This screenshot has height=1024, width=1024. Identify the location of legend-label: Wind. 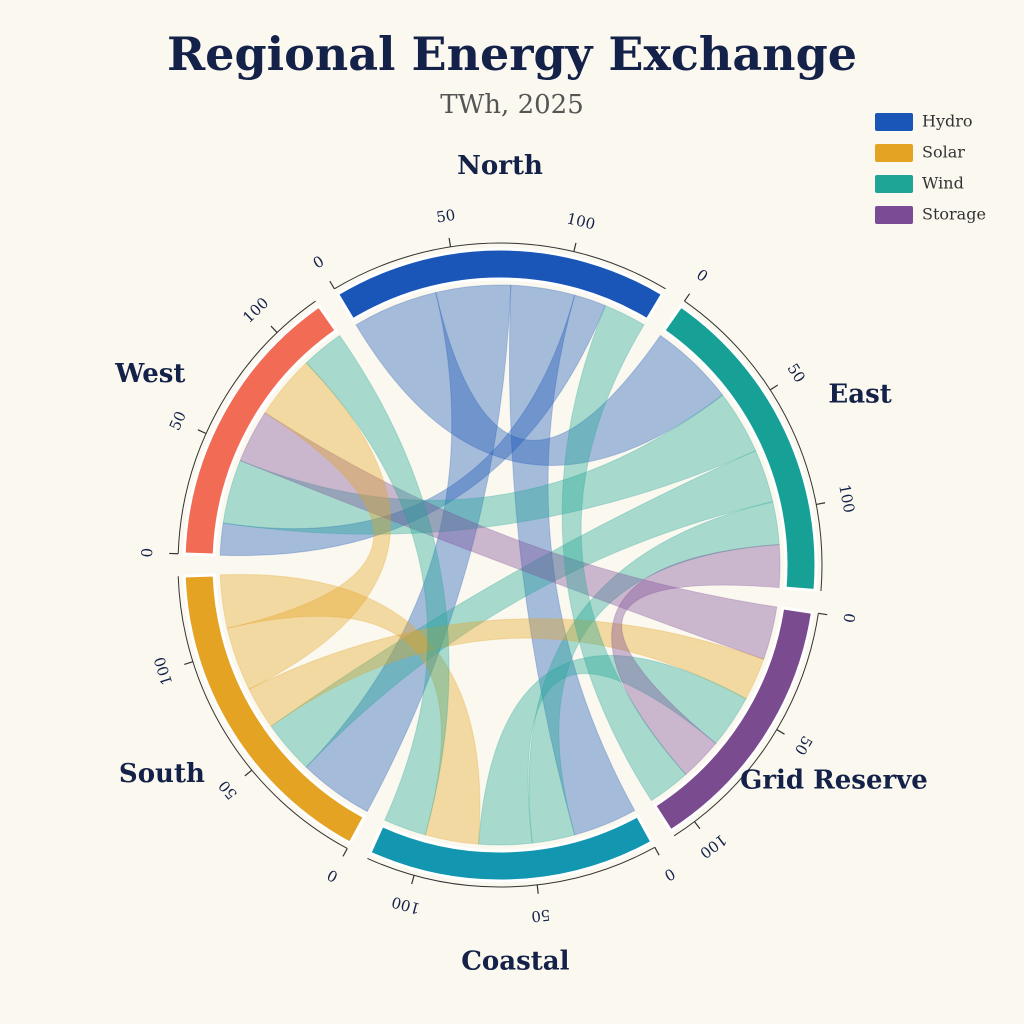
(943, 183).